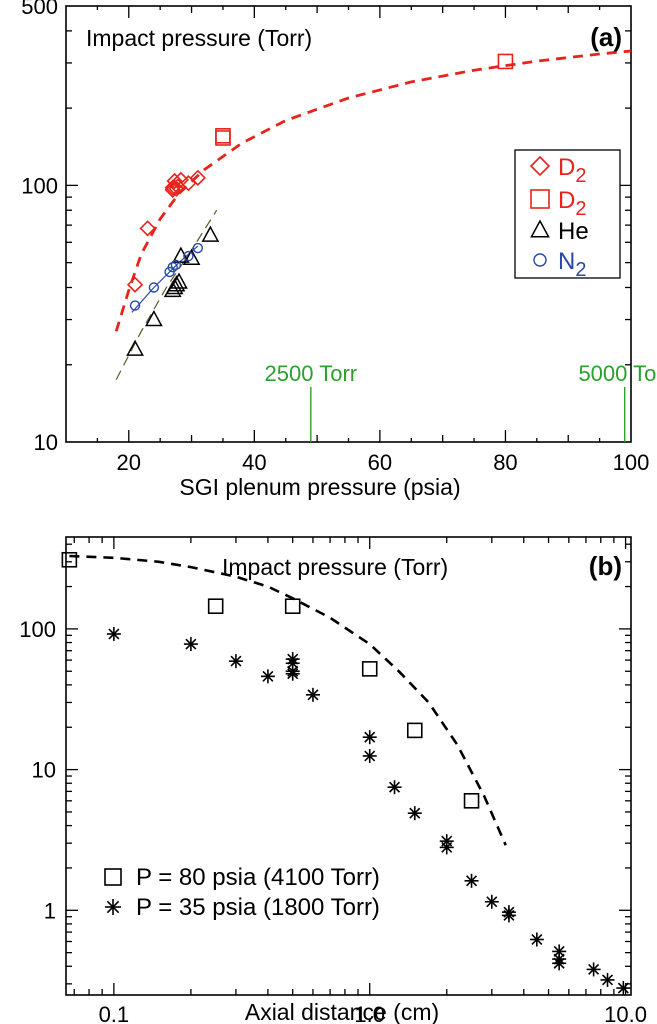 The image size is (657, 1024). Describe the element at coordinates (114, 1013) in the screenshot. I see `x-tick-label: 0.1` at that location.